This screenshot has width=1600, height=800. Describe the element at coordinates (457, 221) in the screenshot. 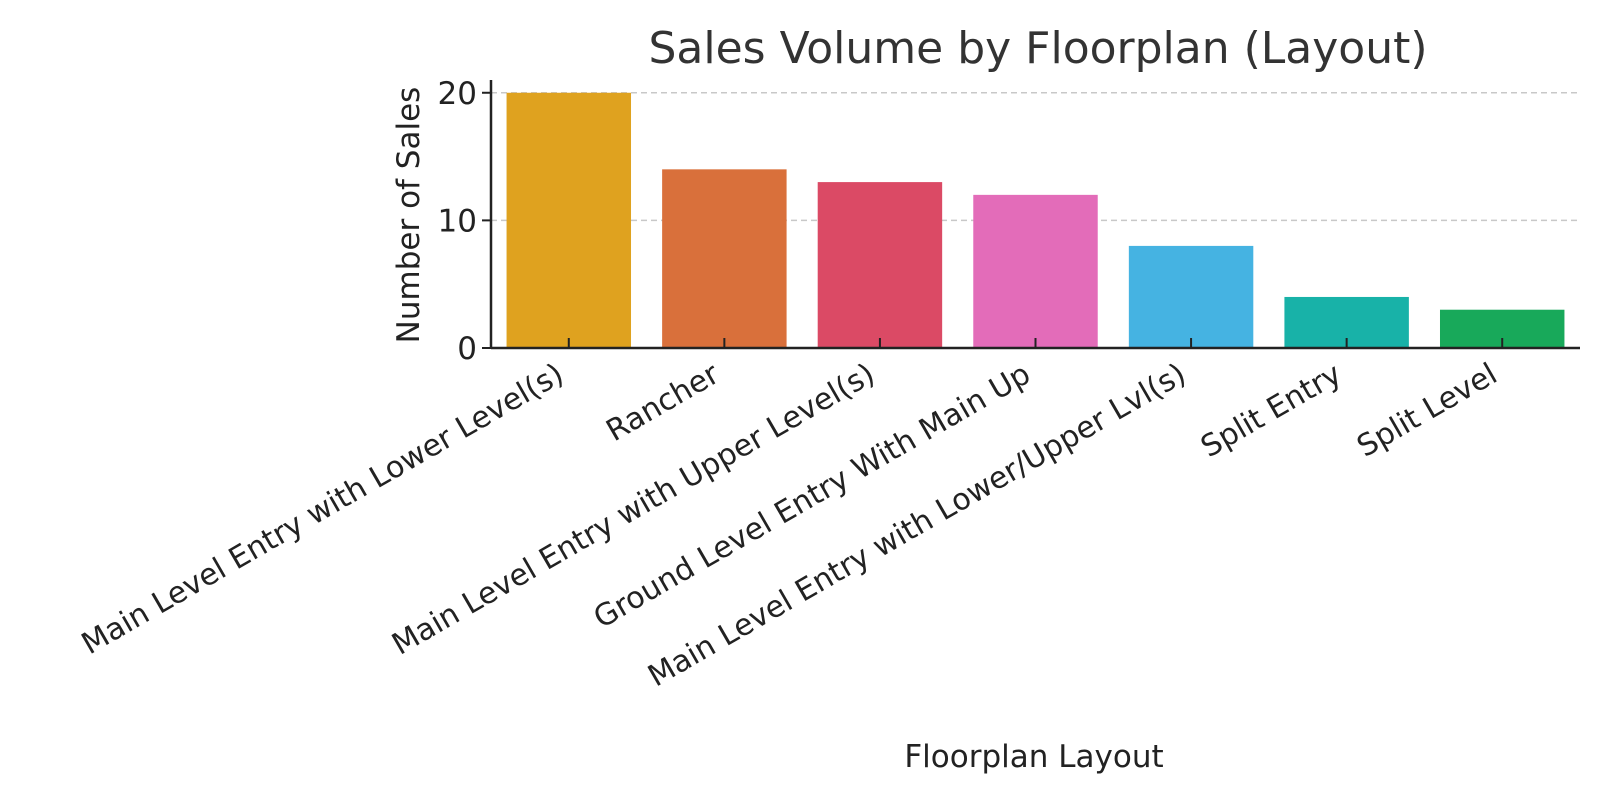

I see `y-tick-label-10: 10` at that location.